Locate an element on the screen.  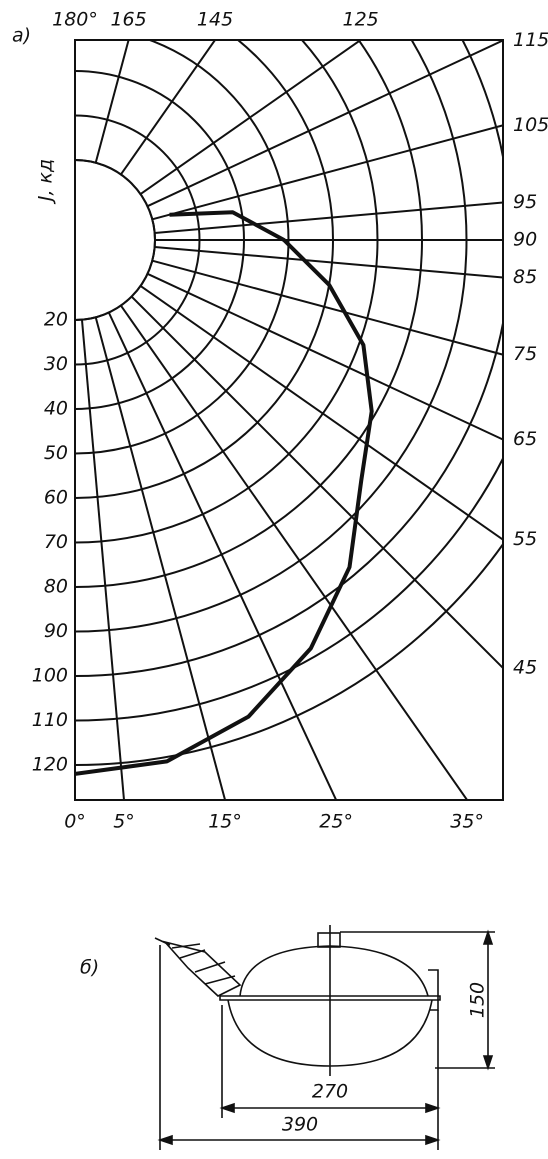
x-tick-label: 95 is located at coordinates (525, 202).